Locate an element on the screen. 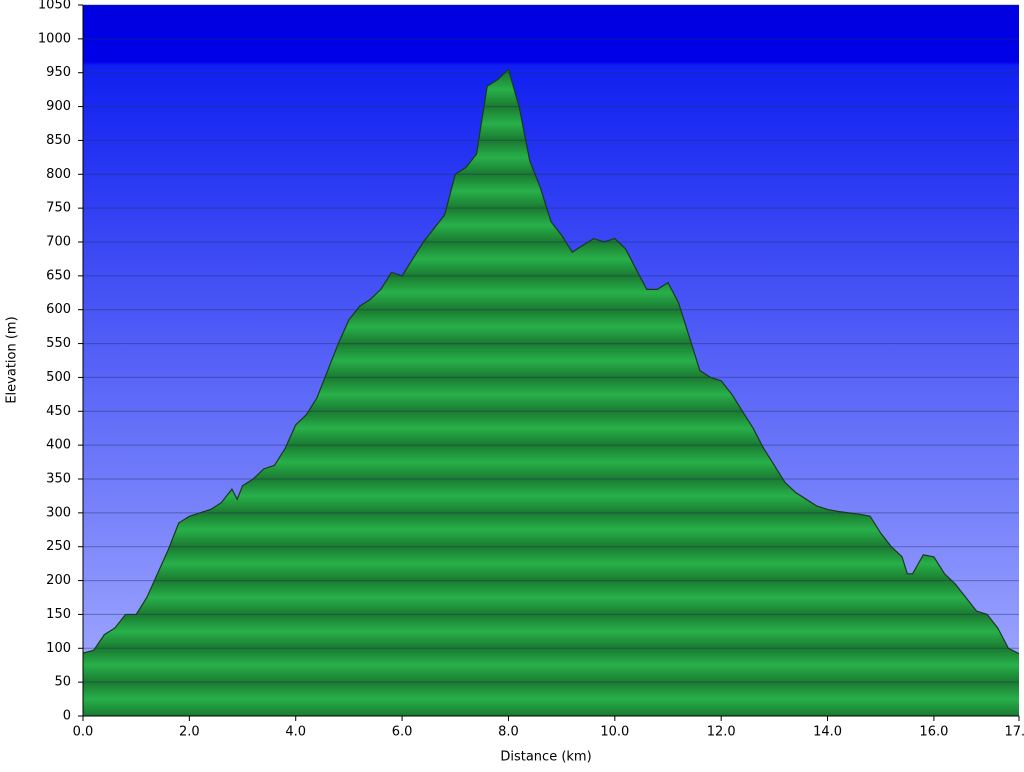 This screenshot has height=772, width=1024. x-tick-label: 12.0 is located at coordinates (721, 732).